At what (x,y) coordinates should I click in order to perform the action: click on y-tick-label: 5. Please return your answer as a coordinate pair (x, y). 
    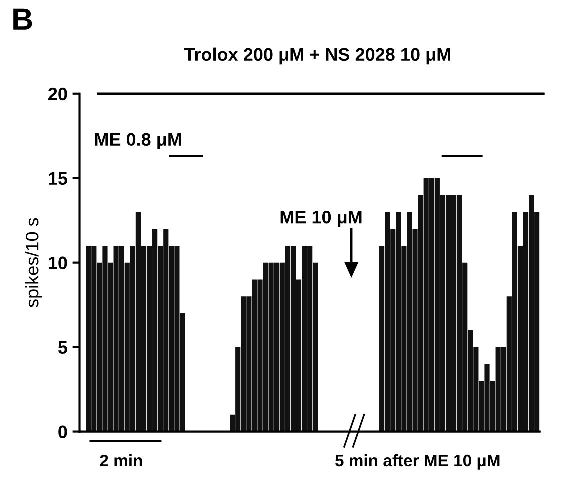
    Looking at the image, I should click on (63, 347).